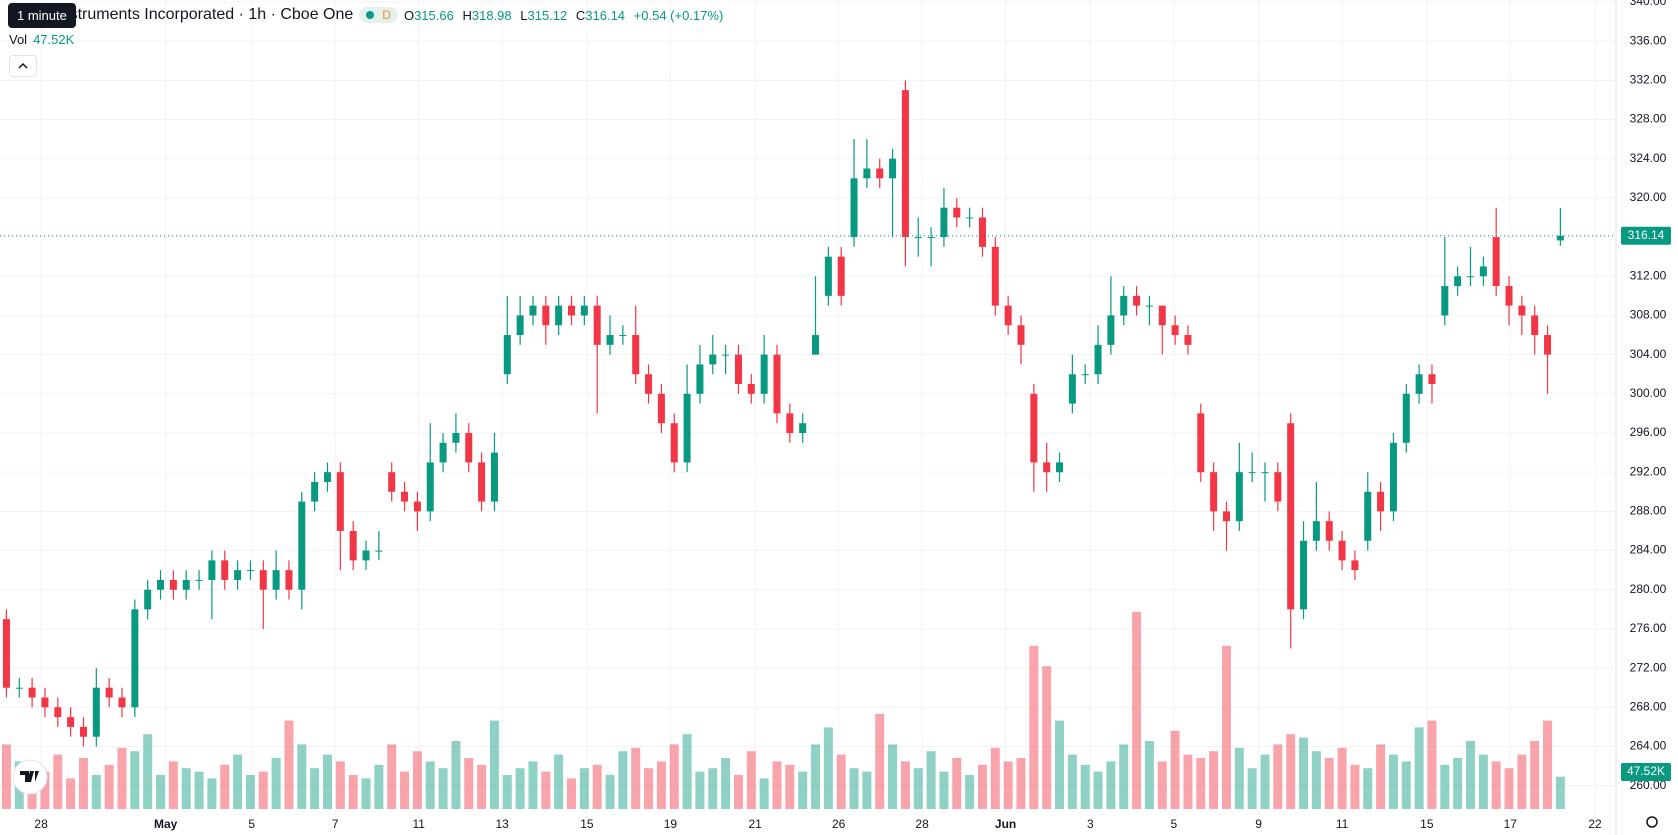 This screenshot has height=835, width=1678. What do you see at coordinates (1648, 511) in the screenshot?
I see `y-tick-label: 288.00` at bounding box center [1648, 511].